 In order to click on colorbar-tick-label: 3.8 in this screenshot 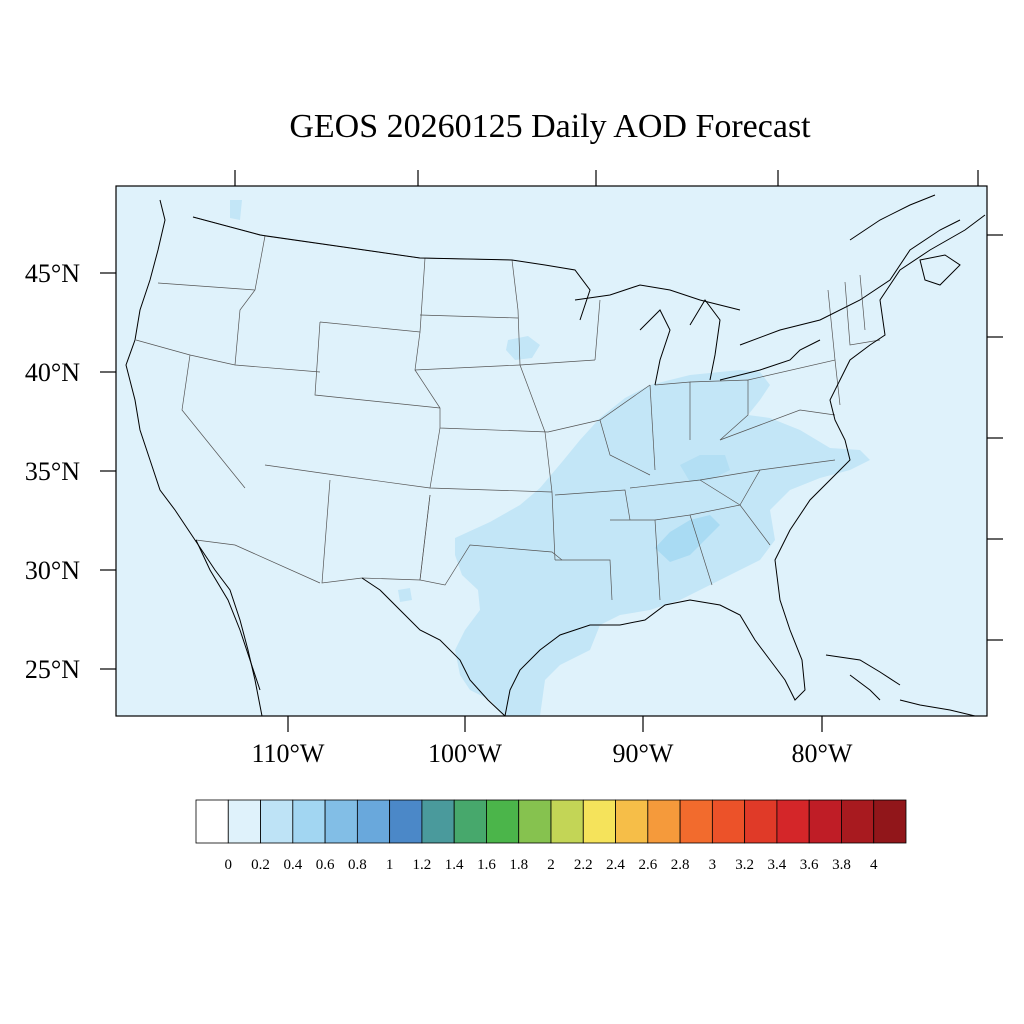, I will do `click(841, 865)`.